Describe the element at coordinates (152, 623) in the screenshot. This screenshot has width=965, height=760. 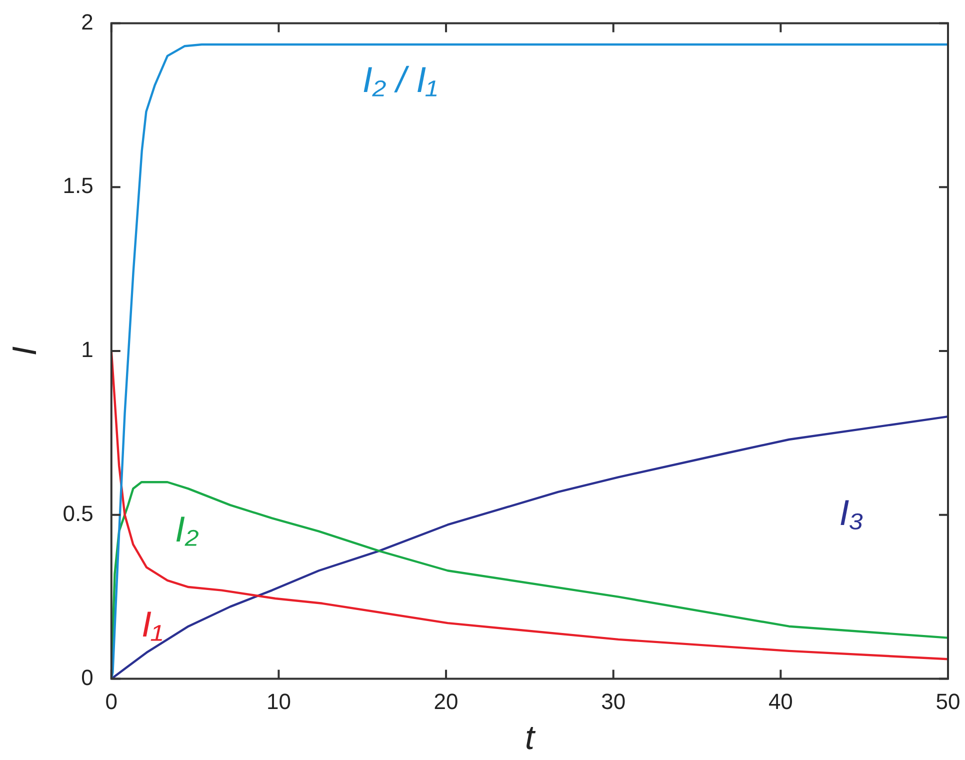
I see `series-label: I₁` at that location.